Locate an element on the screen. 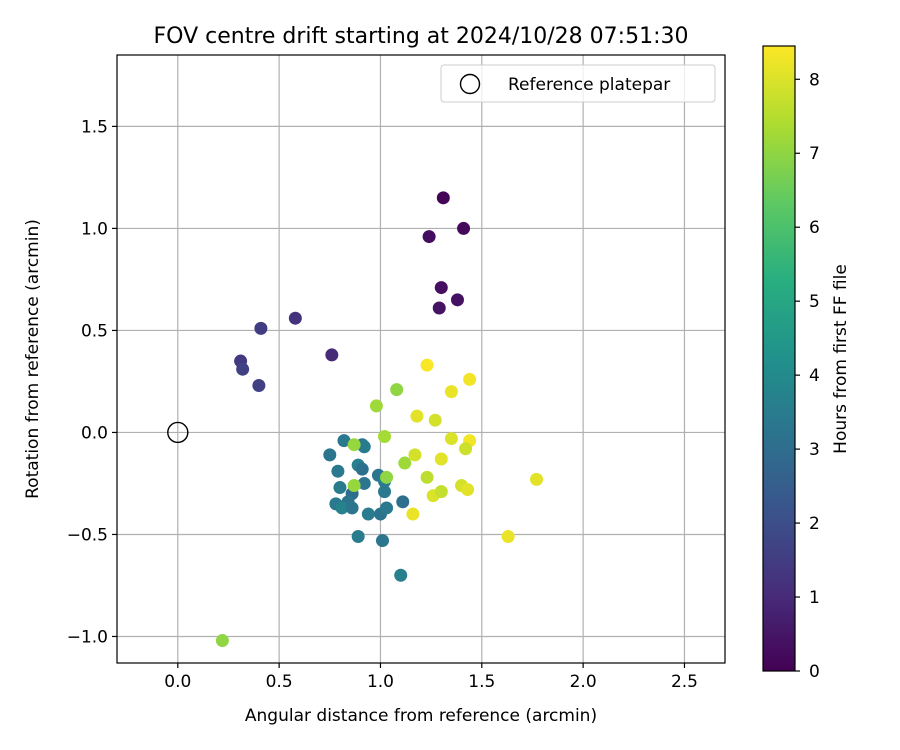 This screenshot has height=750, width=900. y-axis-label: Rotation from reference (arcmin) is located at coordinates (33, 359).